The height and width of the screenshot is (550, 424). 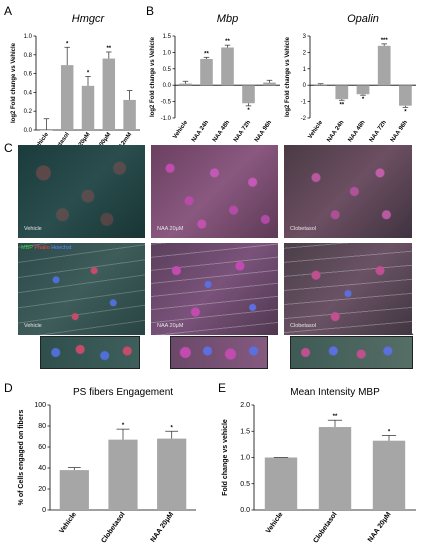 What do you see at coordinates (348, 289) in the screenshot?
I see `micrograph-clobetasol-bottom: Clobetasol` at bounding box center [348, 289].